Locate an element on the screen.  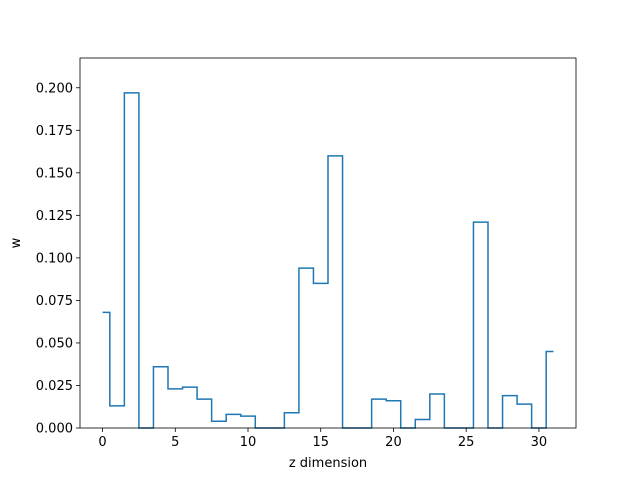
x-tick-label: 20 is located at coordinates (393, 442).